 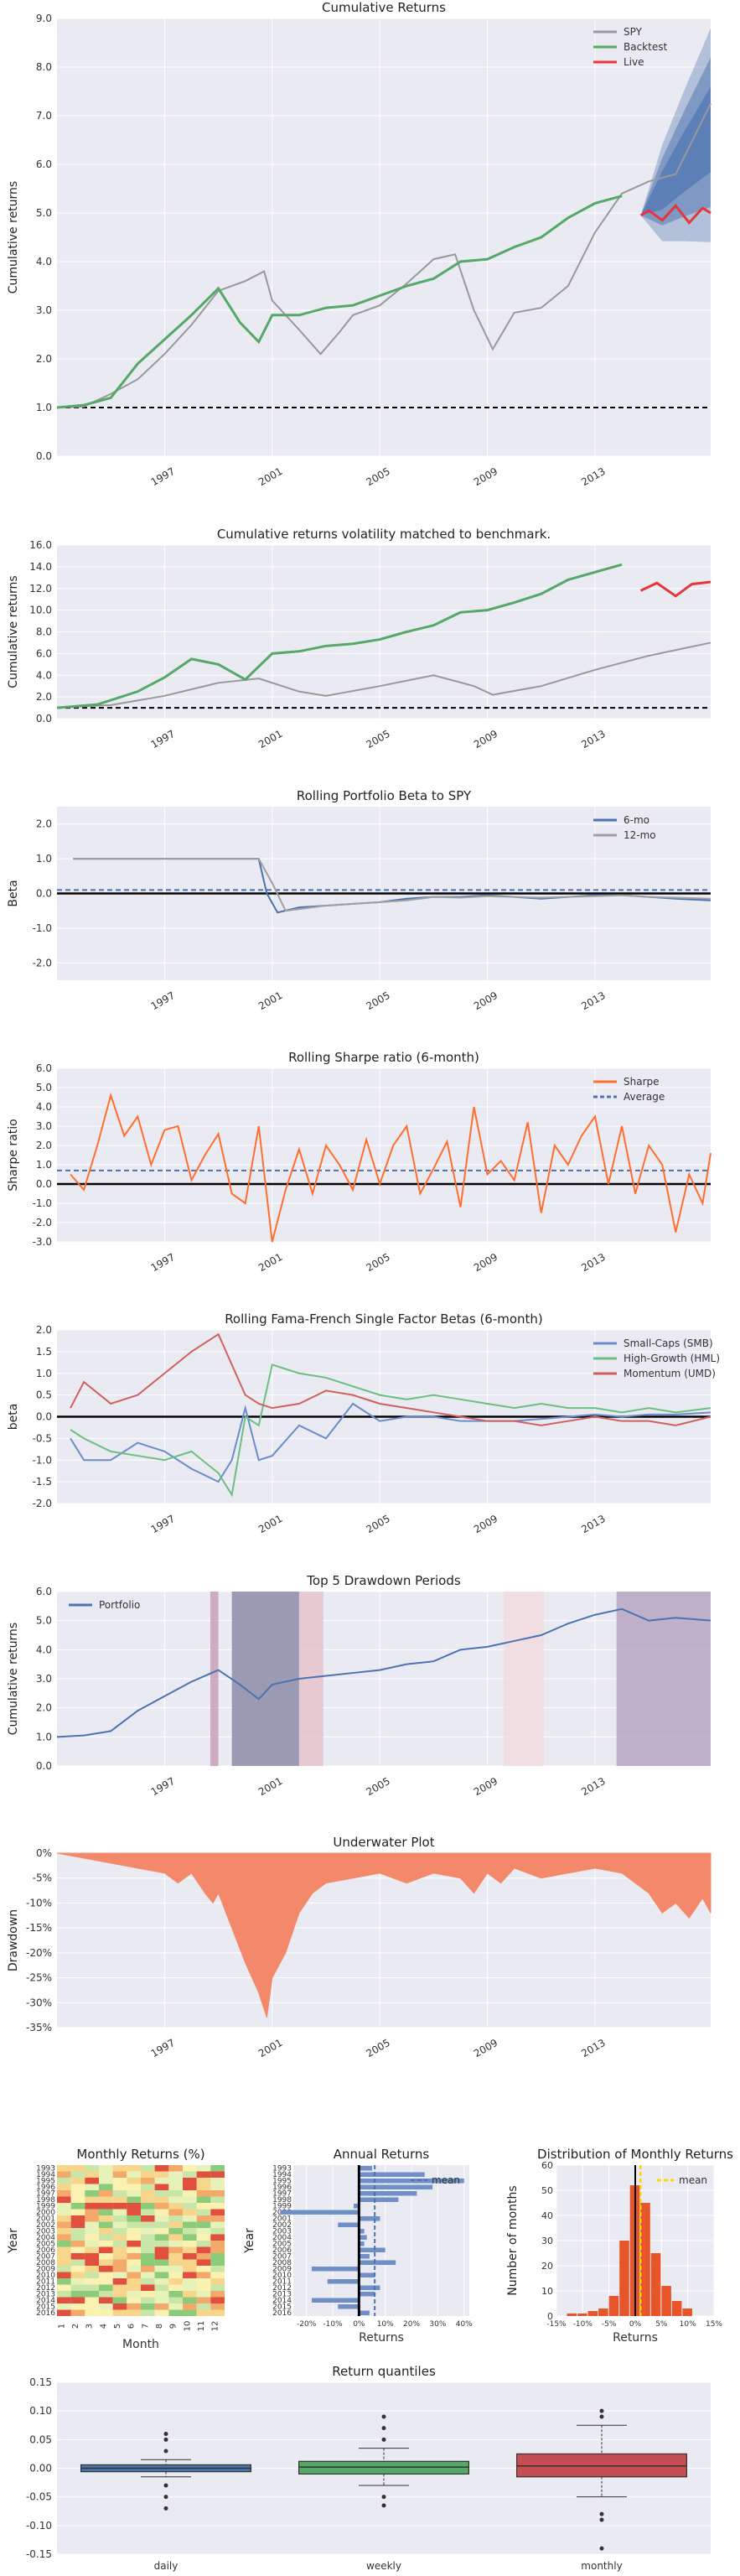 What do you see at coordinates (39, 1903) in the screenshot?
I see `y-tick-label: -10%` at bounding box center [39, 1903].